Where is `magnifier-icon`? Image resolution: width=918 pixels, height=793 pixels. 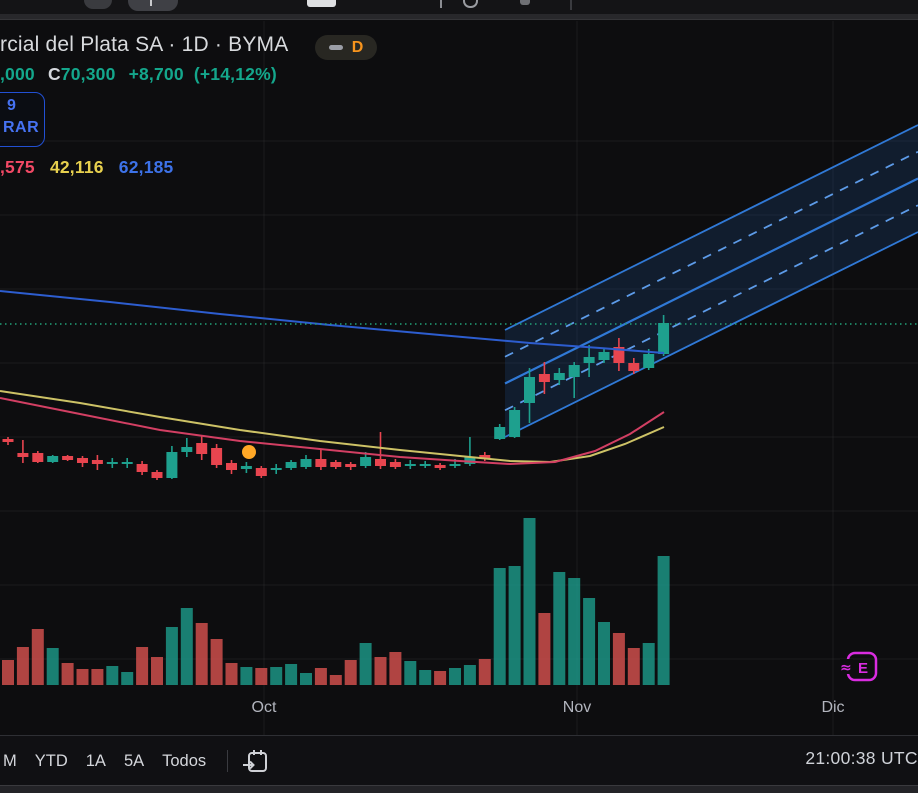
magnifier-icon is located at coordinates (470, 4).